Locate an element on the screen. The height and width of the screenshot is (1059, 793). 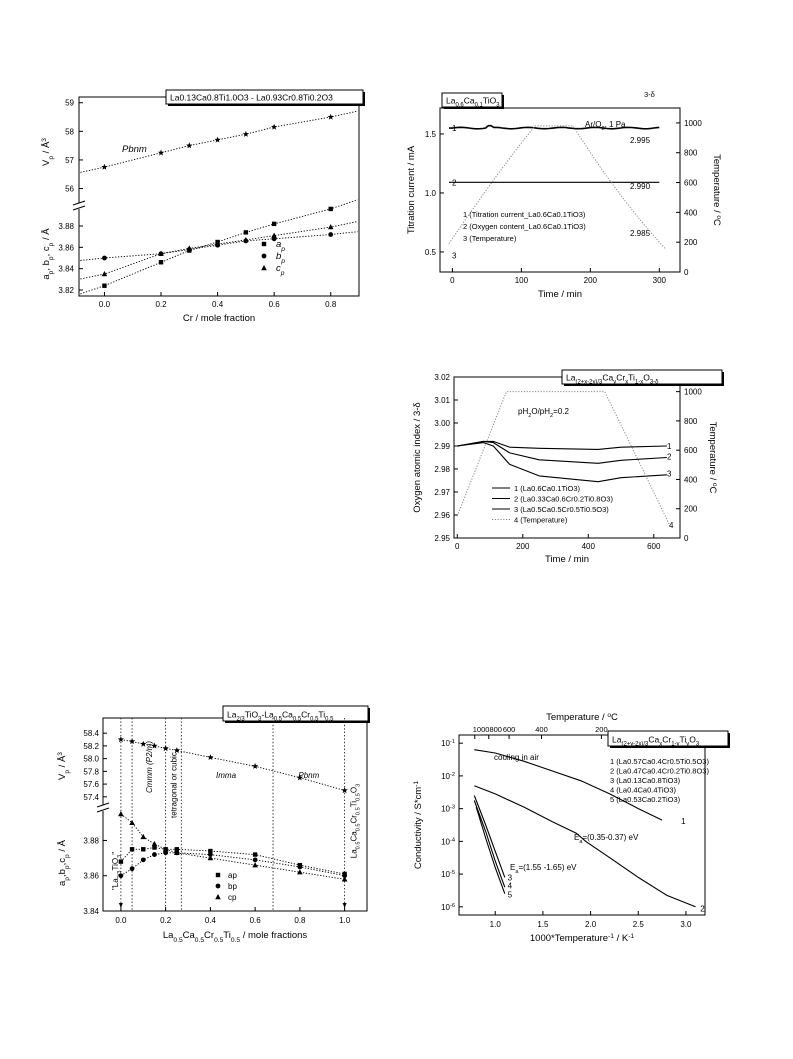
x-top-tick-label: 1000800 is located at coordinates (487, 729).